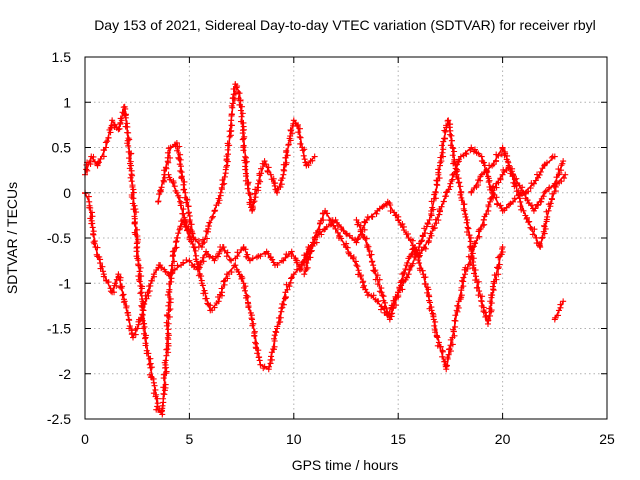  Describe the element at coordinates (59, 419) in the screenshot. I see `y-tick-label: -2.5` at that location.